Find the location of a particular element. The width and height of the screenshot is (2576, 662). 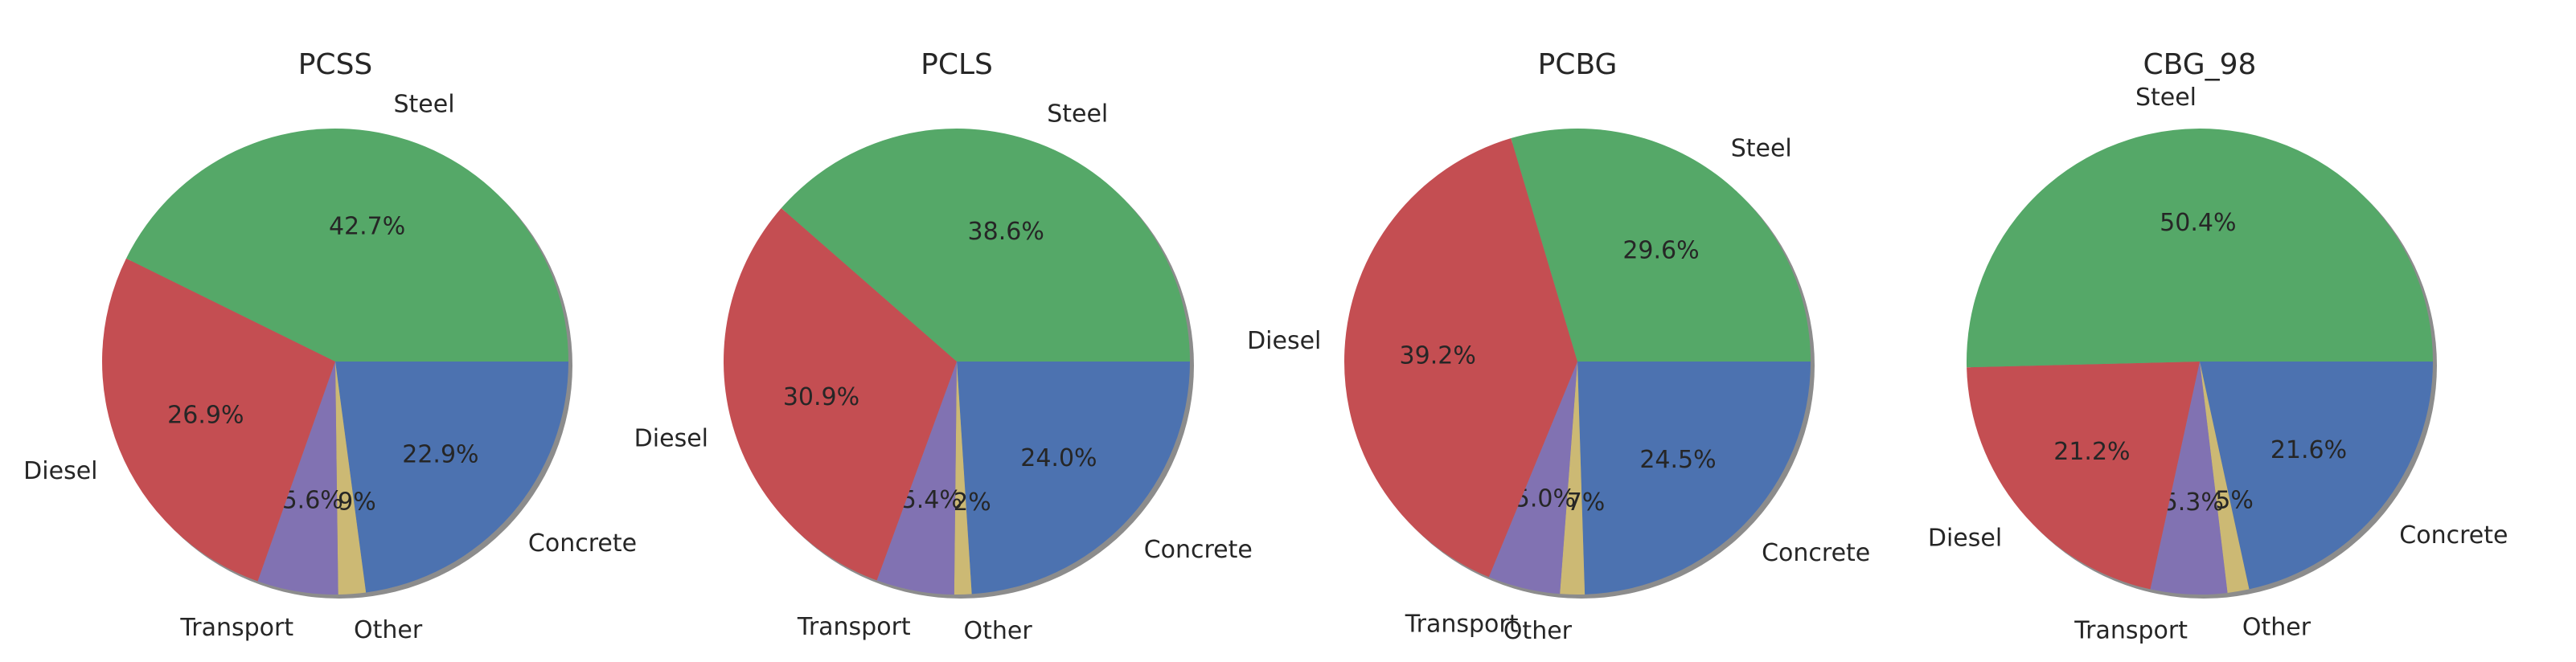

slice-percent-diesel: 21.2% is located at coordinates (2091, 452).